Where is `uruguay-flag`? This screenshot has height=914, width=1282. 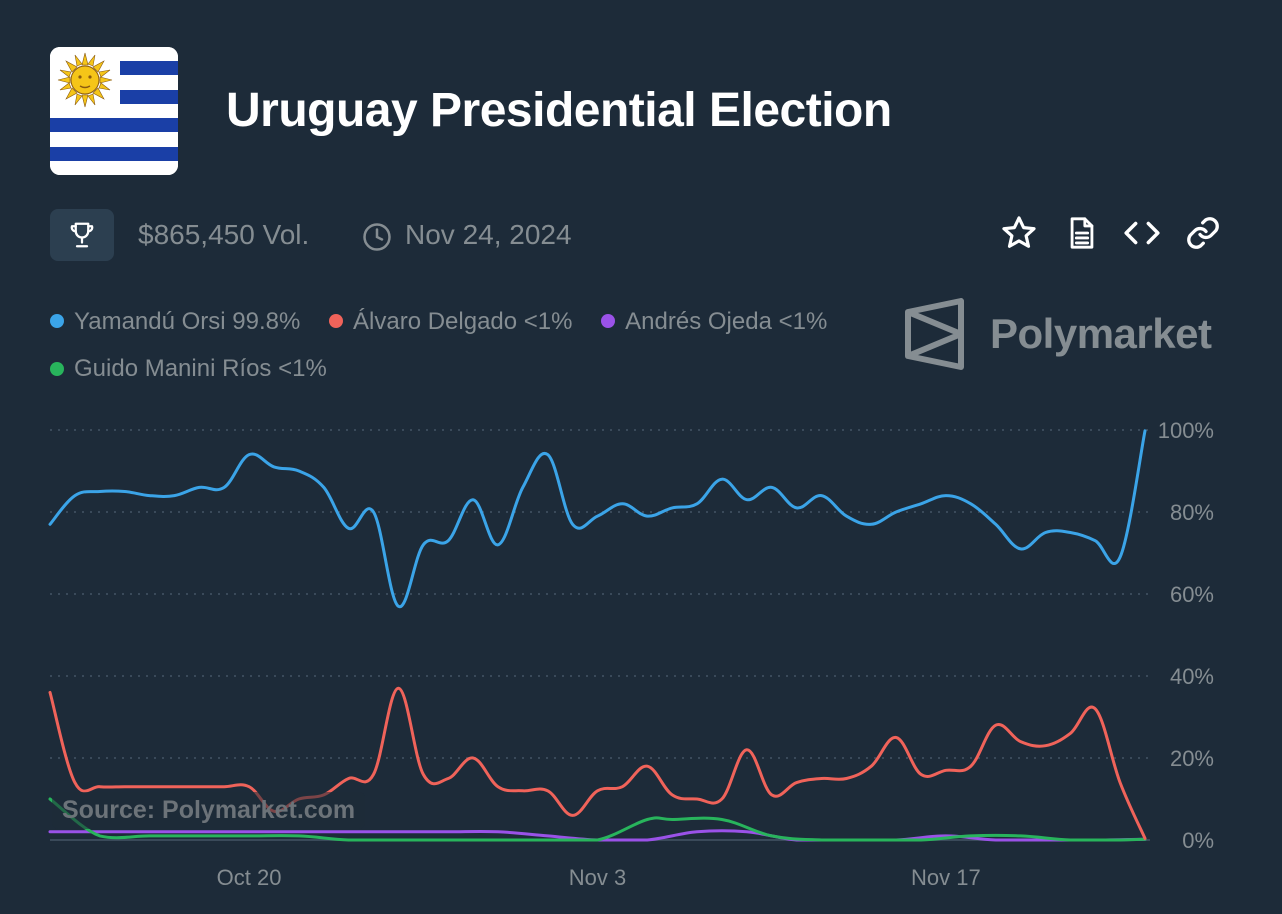 uruguay-flag is located at coordinates (114, 111).